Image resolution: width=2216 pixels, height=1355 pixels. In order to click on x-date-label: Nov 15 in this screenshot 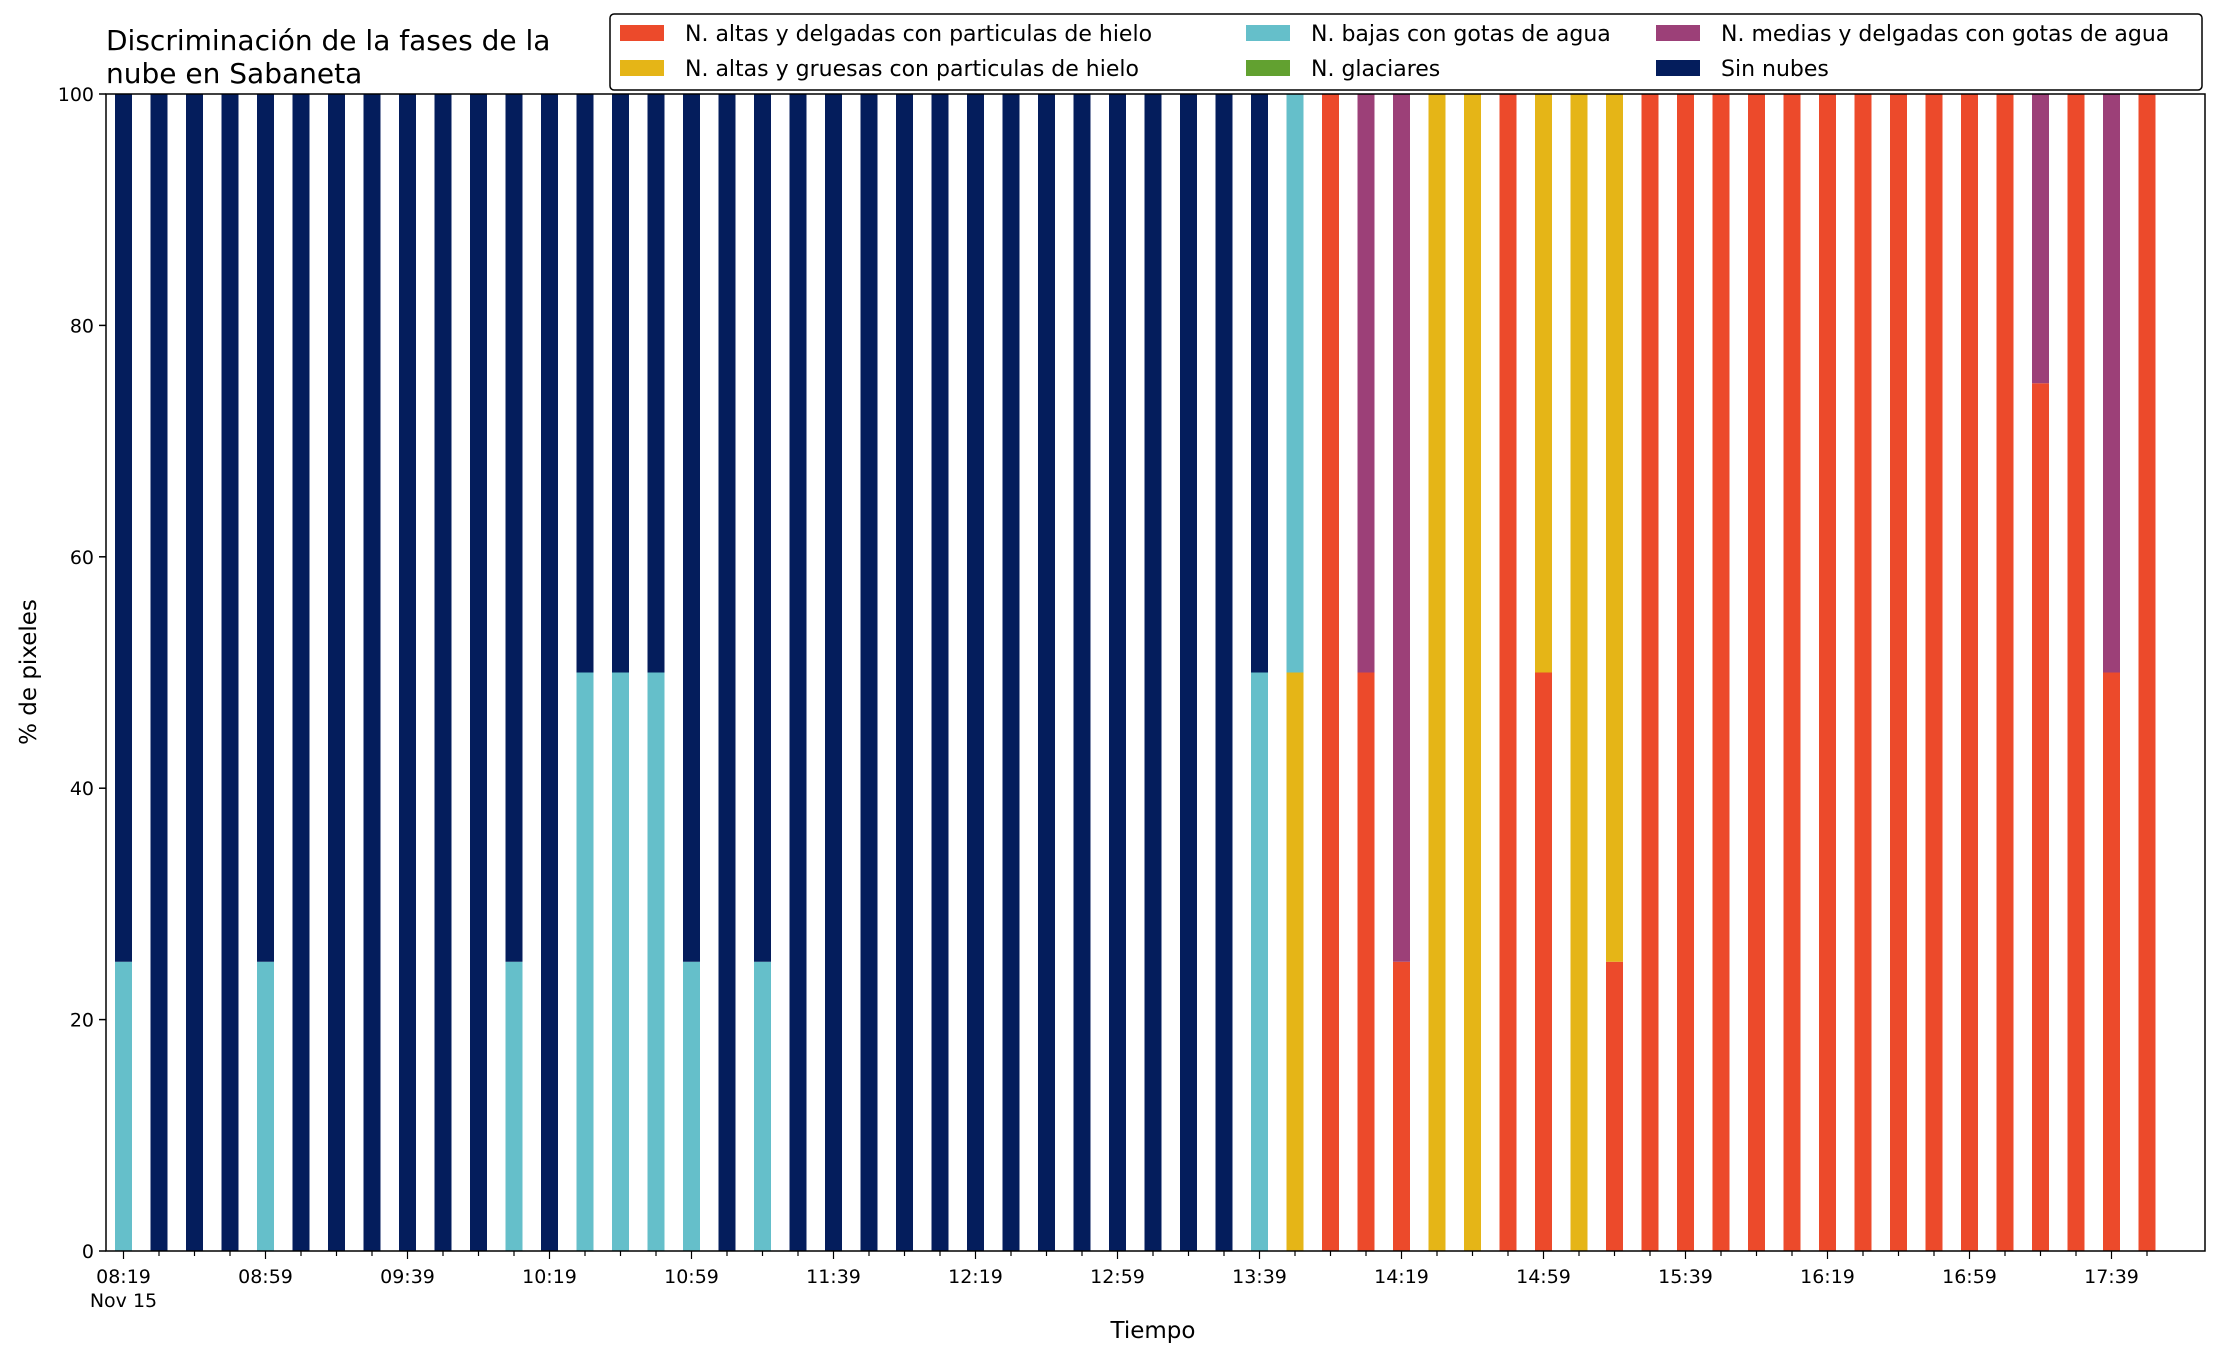, I will do `click(123, 1301)`.